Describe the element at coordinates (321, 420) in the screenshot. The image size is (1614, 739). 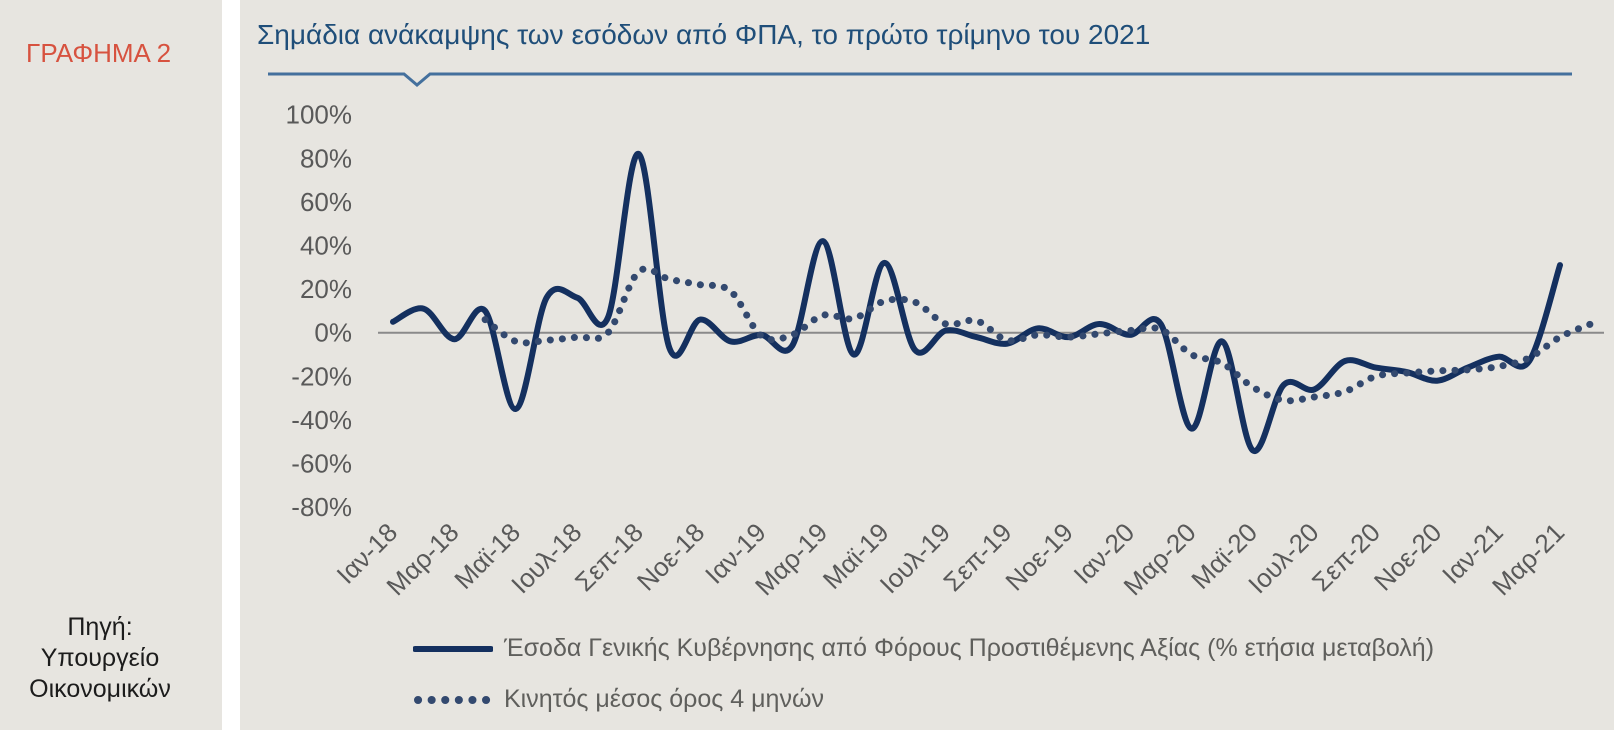
I see `y-axis-tick-label: -40%` at that location.